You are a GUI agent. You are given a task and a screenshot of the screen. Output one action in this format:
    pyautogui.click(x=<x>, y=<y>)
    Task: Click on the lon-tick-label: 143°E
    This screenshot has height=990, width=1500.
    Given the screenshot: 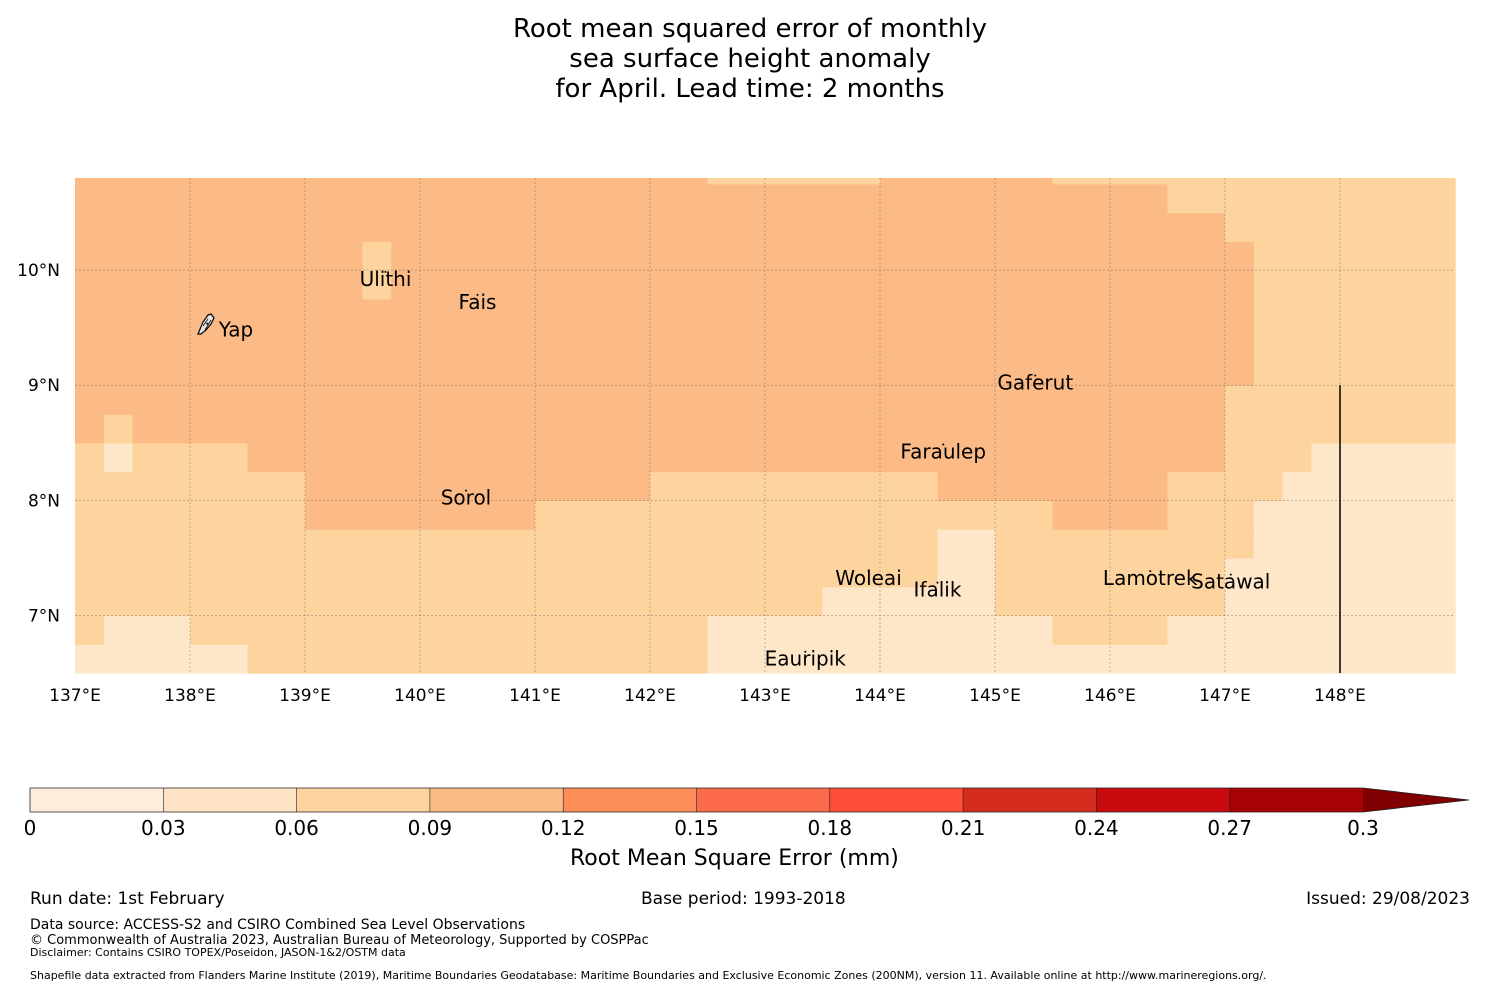 What is the action you would take?
    pyautogui.click(x=765, y=696)
    